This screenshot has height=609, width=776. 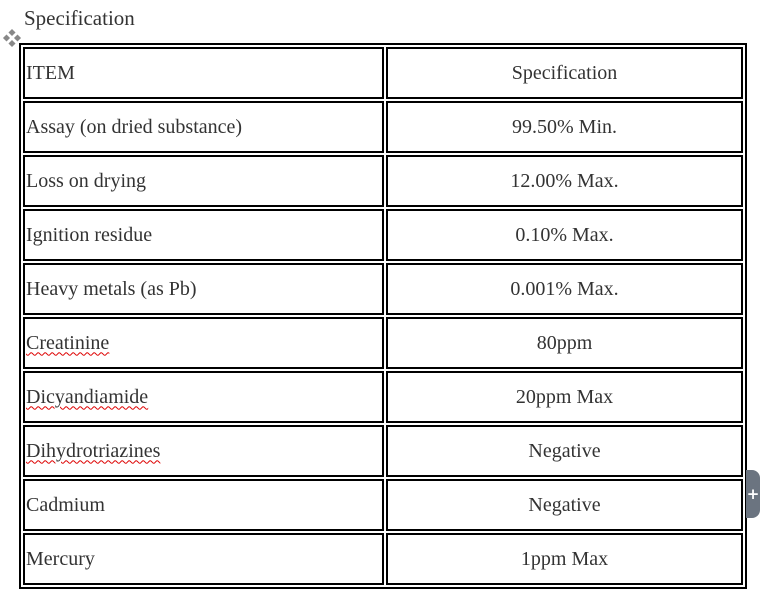 What do you see at coordinates (203, 559) in the screenshot?
I see `item-cell: Mercury` at bounding box center [203, 559].